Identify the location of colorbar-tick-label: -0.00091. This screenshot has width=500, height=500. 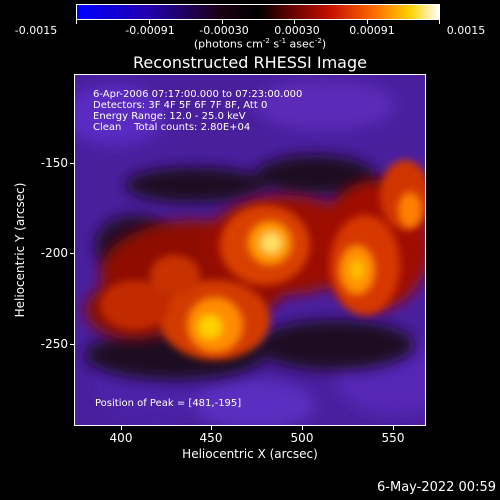
(150, 30).